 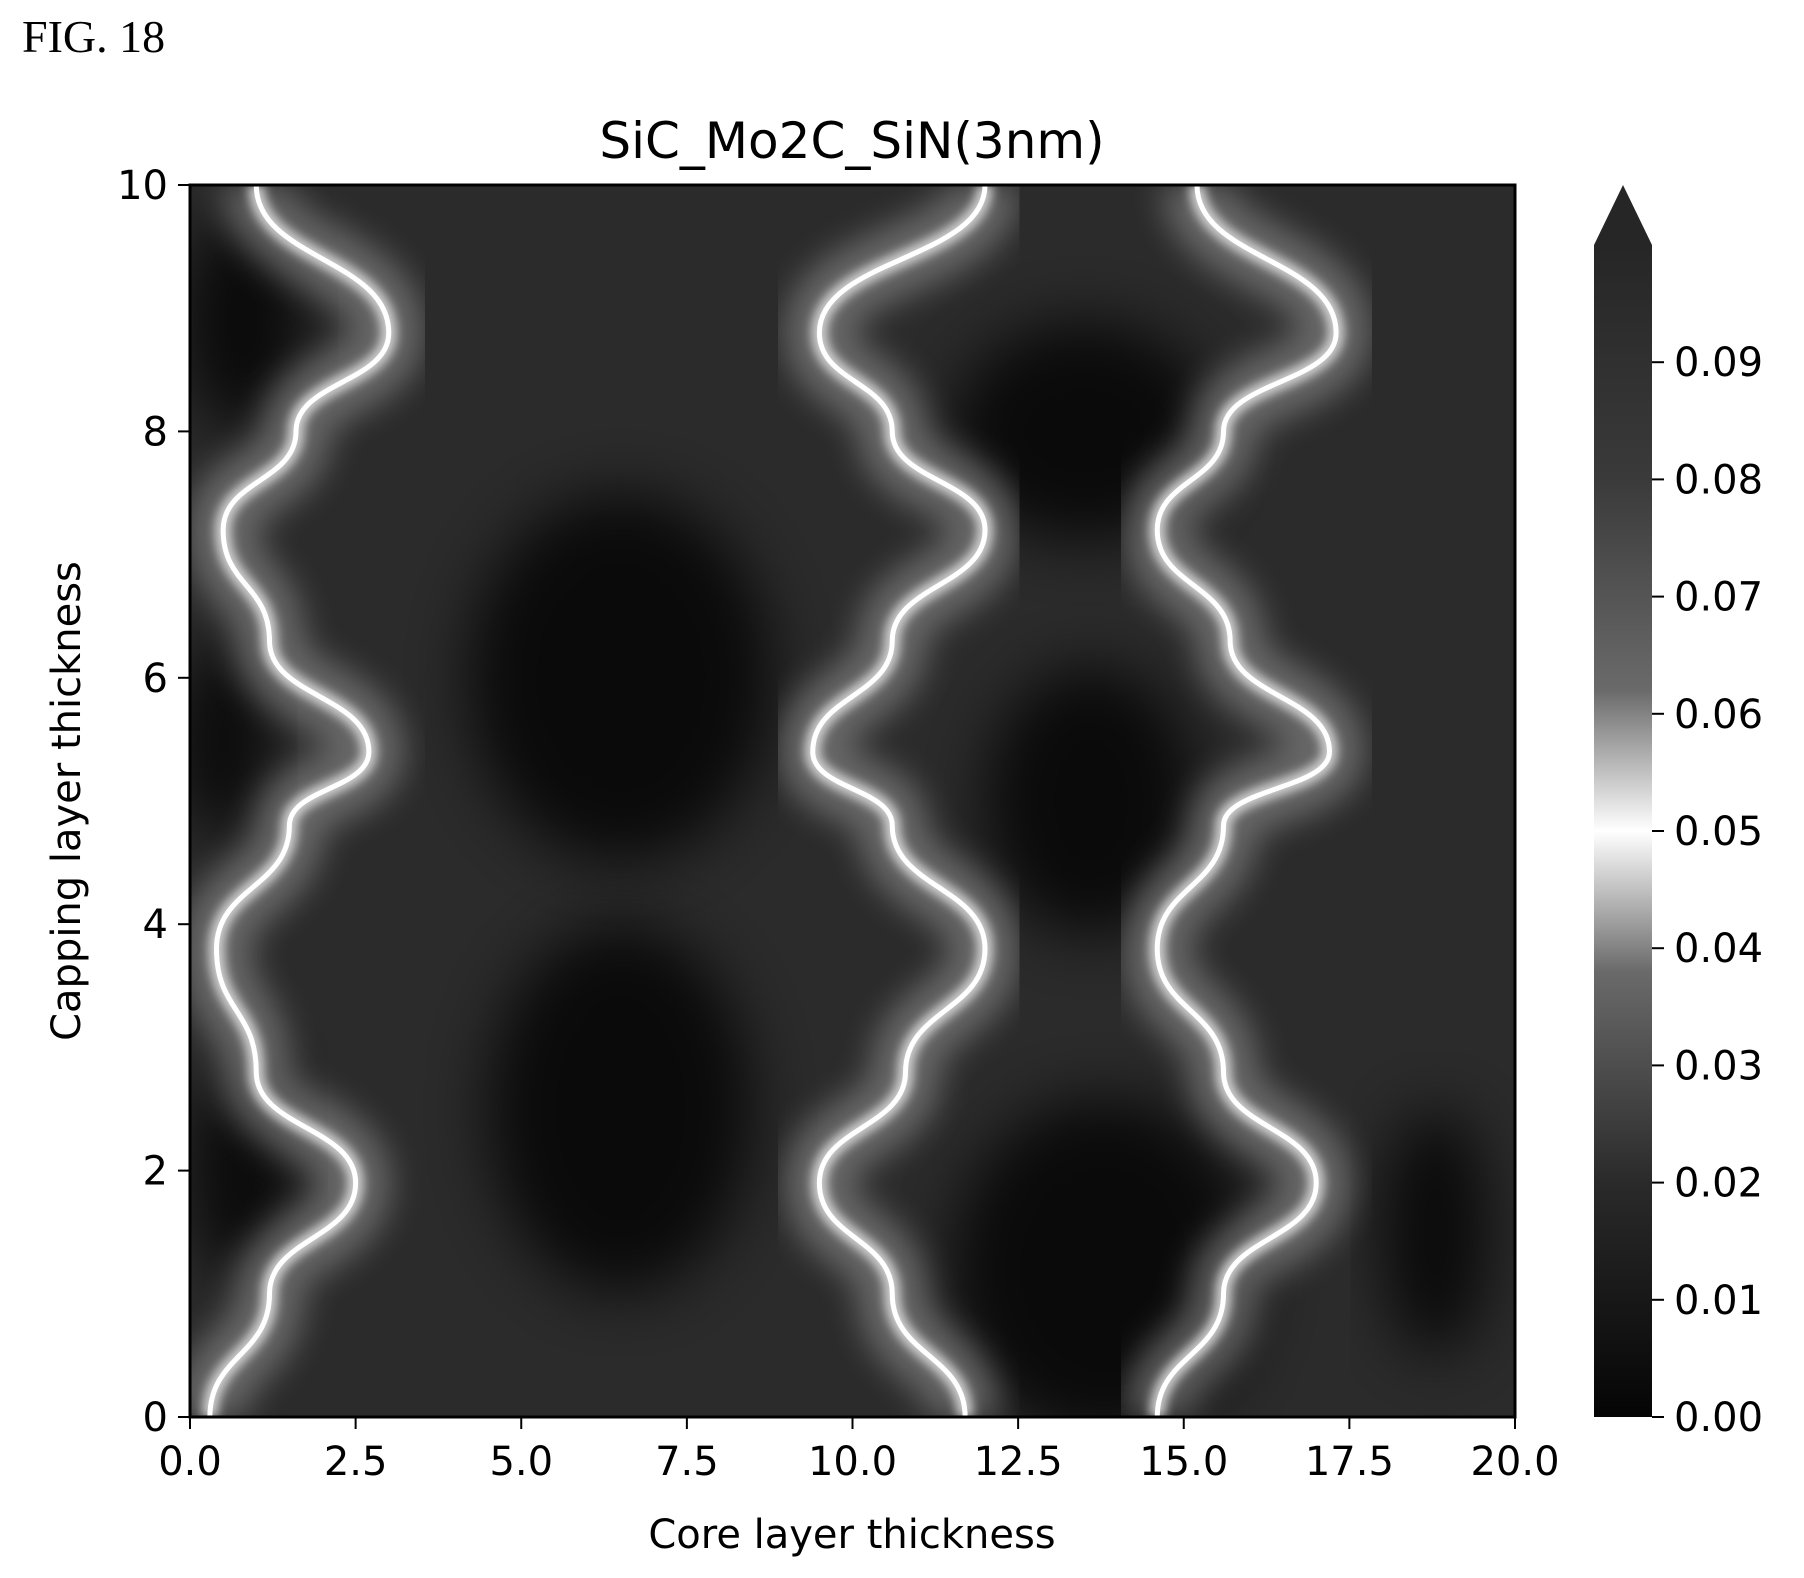 I want to click on colorbar-tick-label: 0.04, so click(x=1718, y=949).